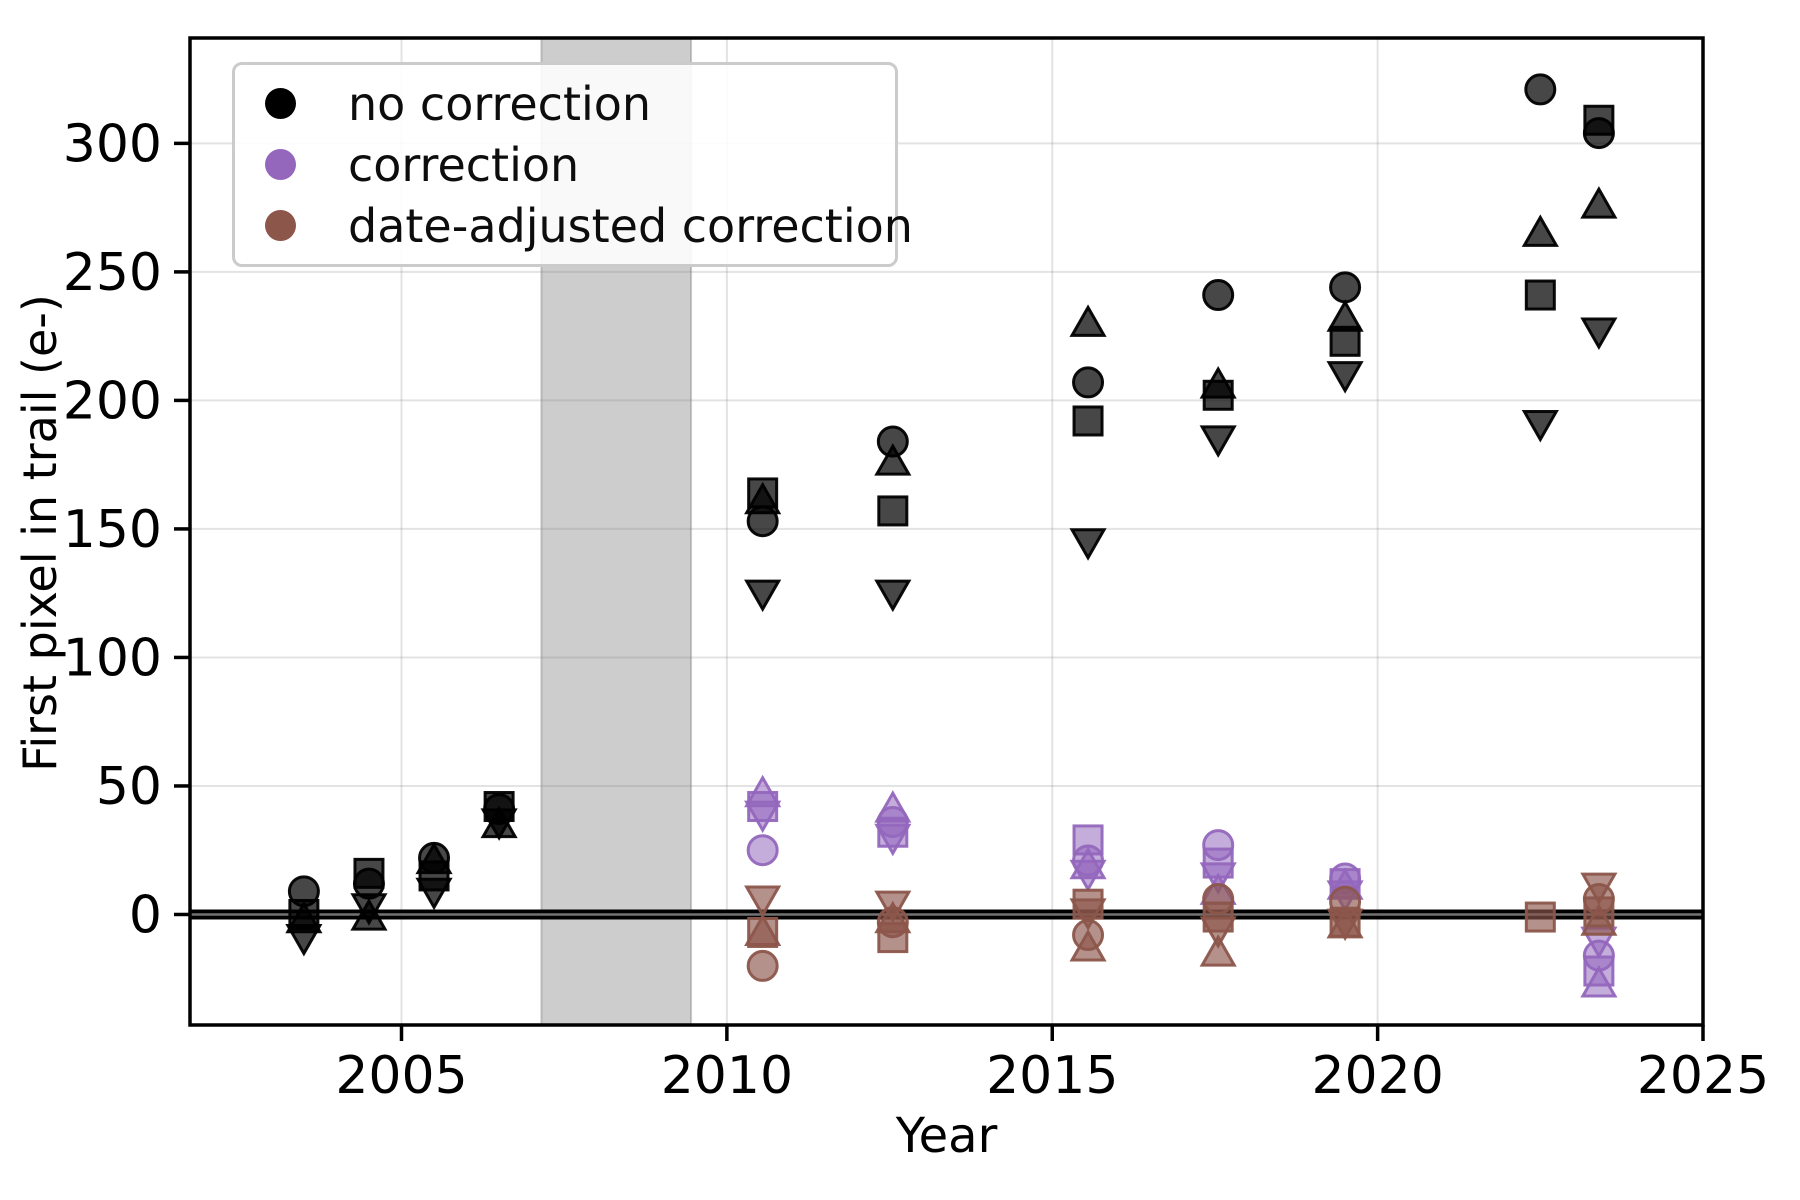  I want to click on legend-item-no-correction: no correction, so click(565, 104).